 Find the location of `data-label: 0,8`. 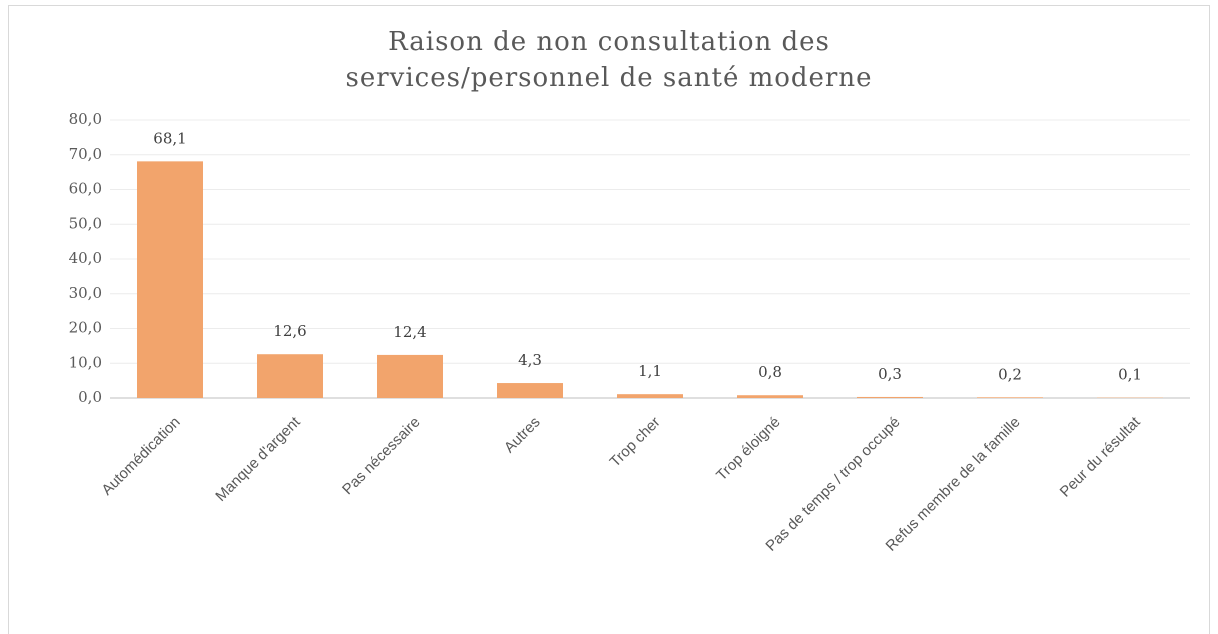

data-label: 0,8 is located at coordinates (770, 372).